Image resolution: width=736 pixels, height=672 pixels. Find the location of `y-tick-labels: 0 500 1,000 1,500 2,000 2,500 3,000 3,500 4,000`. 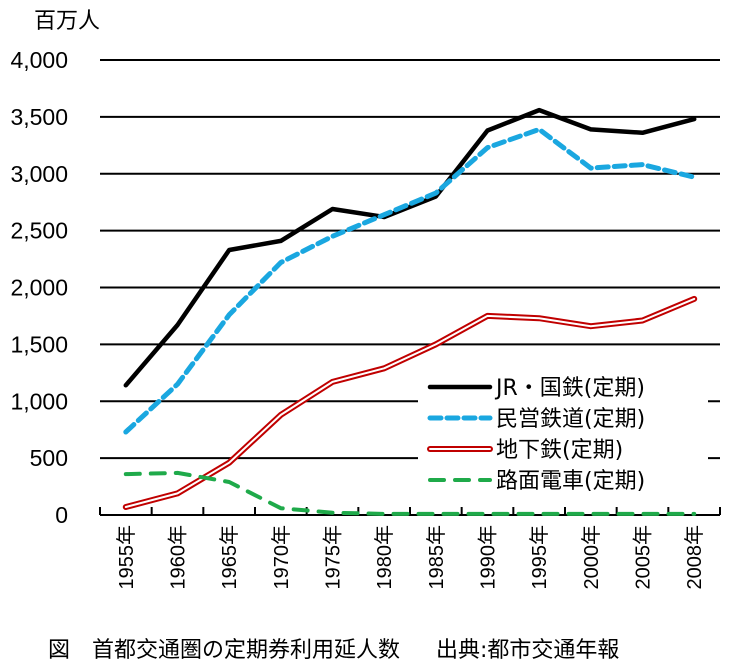

y-tick-labels: 0 500 1,000 1,500 2,000 2,500 3,000 3,500 4,000 is located at coordinates (39, 287).